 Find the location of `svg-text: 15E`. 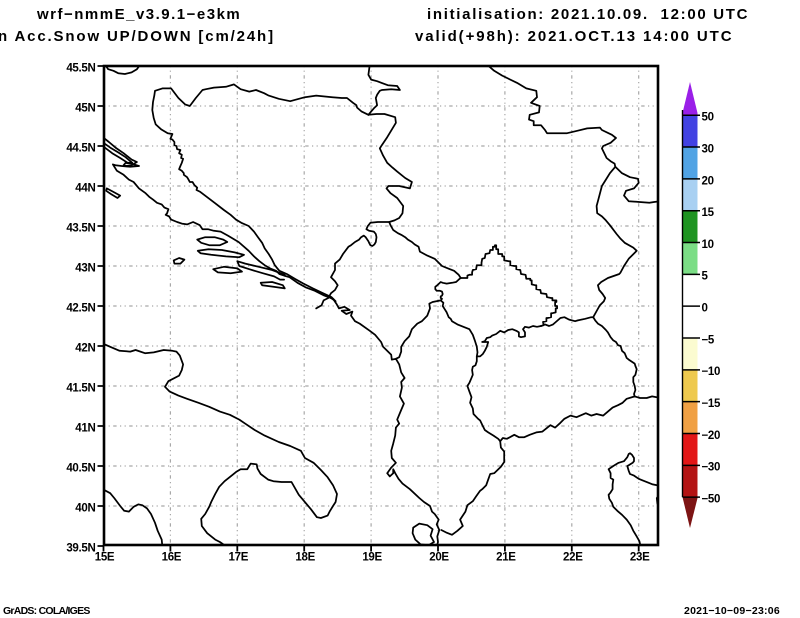

svg-text: 15E is located at coordinates (105, 557).